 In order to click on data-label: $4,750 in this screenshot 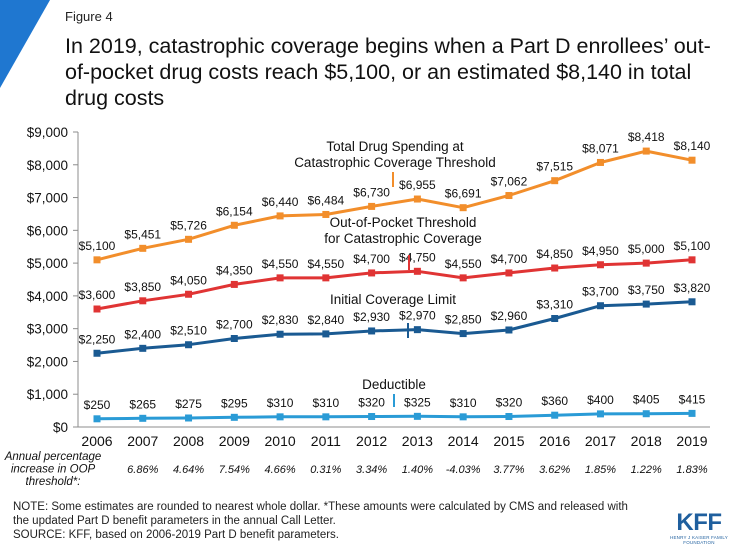, I will do `click(417, 257)`.